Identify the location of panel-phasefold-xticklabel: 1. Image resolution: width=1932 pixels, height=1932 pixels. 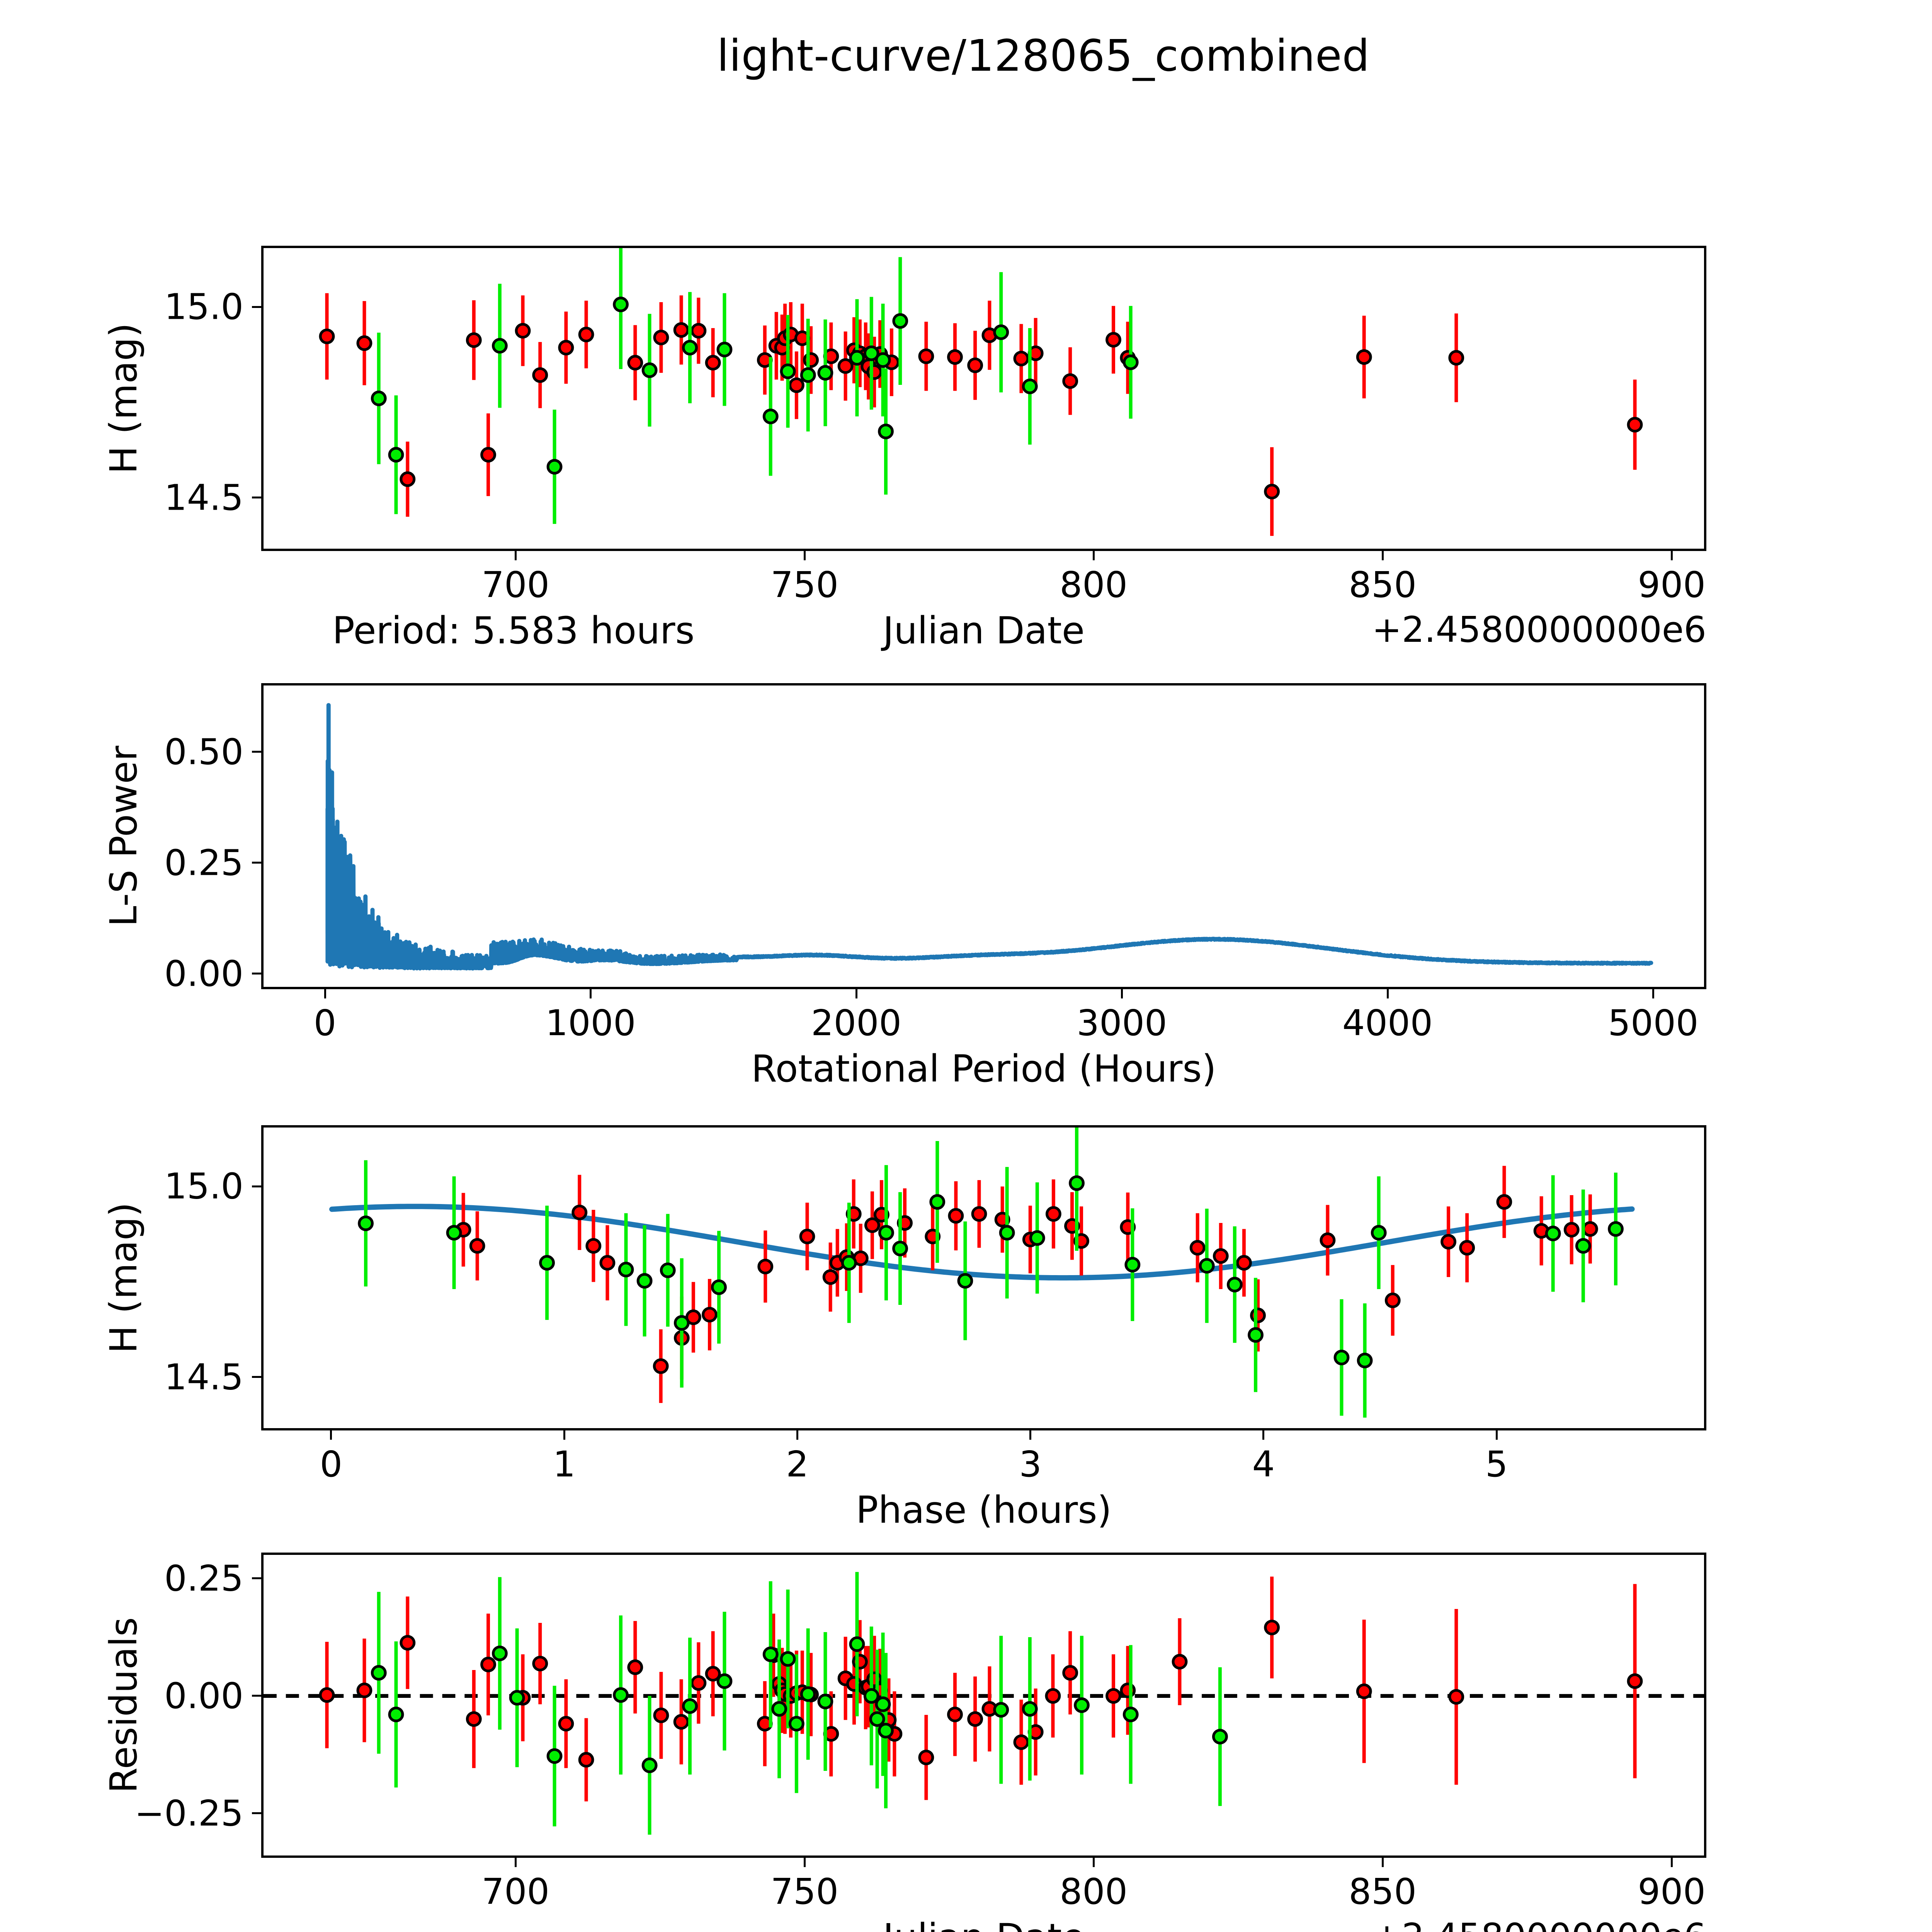
(564, 1464).